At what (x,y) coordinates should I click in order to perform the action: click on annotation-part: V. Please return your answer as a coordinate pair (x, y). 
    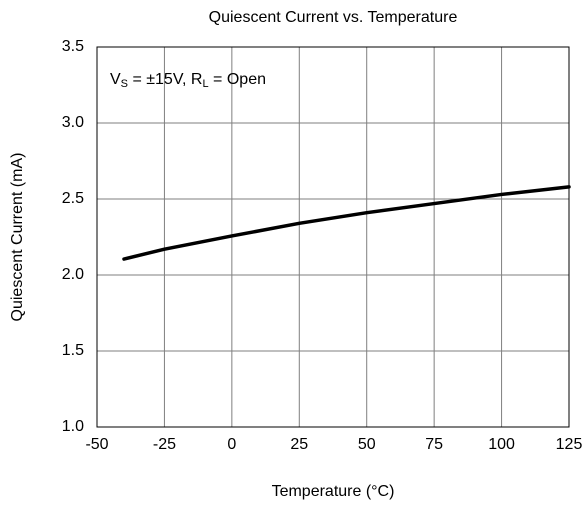
    Looking at the image, I should click on (115, 79).